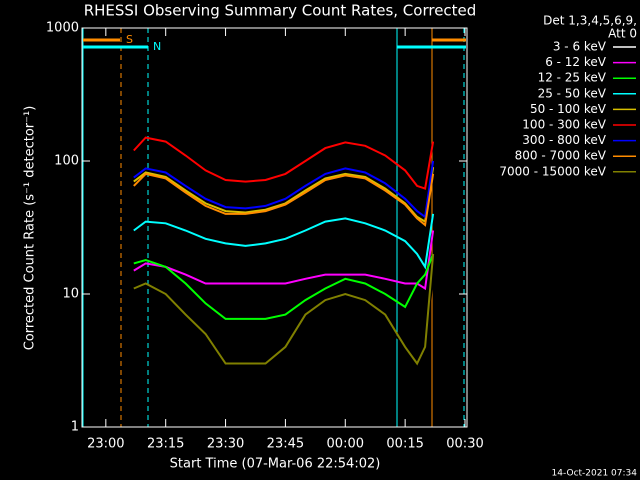  I want to click on legend-title: Det 1,3,4,5,6,9,, so click(590, 21).